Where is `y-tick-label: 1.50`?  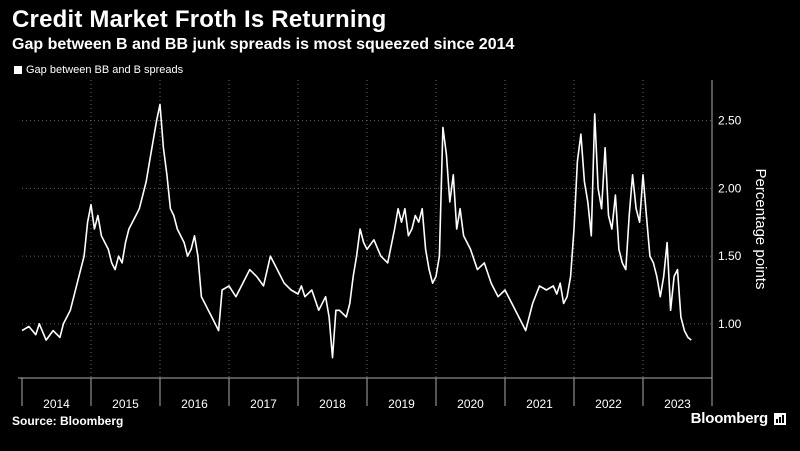
y-tick-label: 1.50 is located at coordinates (730, 256).